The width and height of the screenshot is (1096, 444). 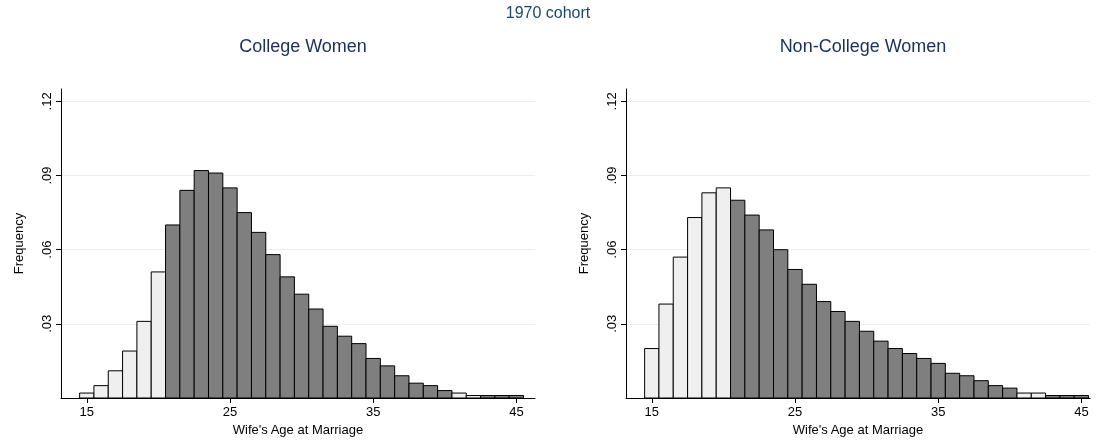 What do you see at coordinates (303, 46) in the screenshot?
I see `chart-title: College Women` at bounding box center [303, 46].